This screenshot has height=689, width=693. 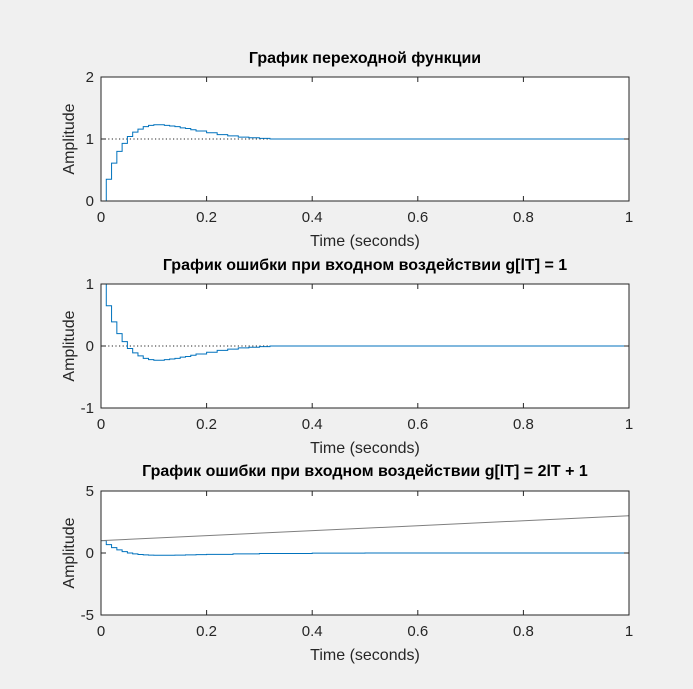 What do you see at coordinates (365, 58) in the screenshot?
I see `chart-title: График переходной функции` at bounding box center [365, 58].